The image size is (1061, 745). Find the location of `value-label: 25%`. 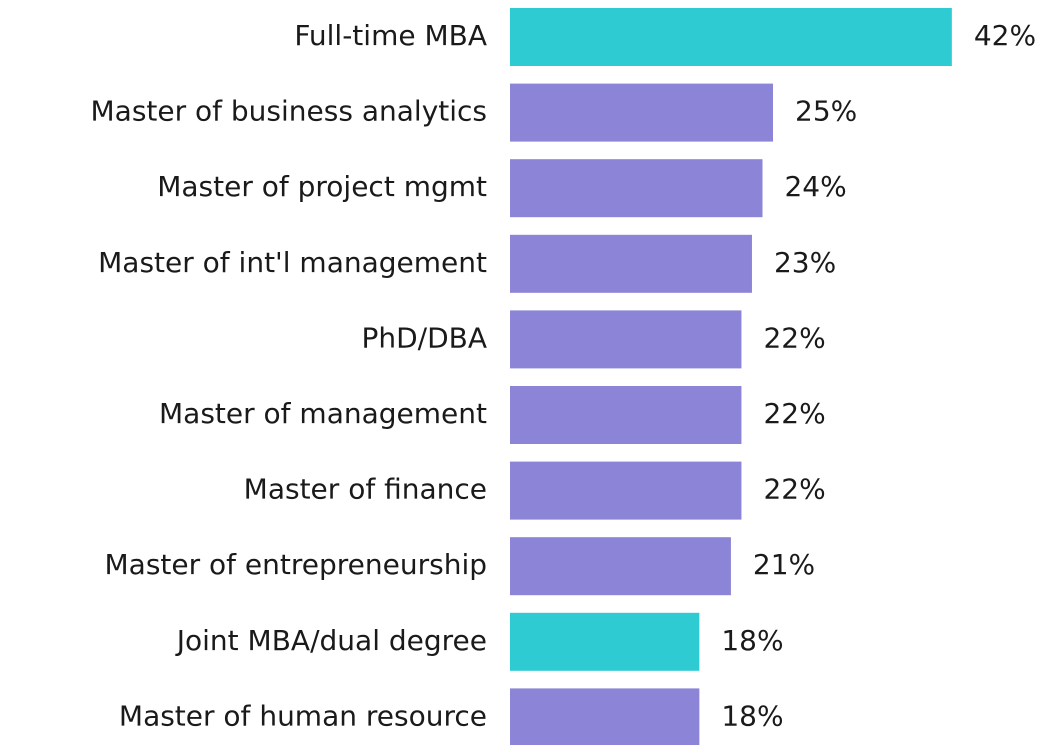

value-label: 25% is located at coordinates (826, 111).